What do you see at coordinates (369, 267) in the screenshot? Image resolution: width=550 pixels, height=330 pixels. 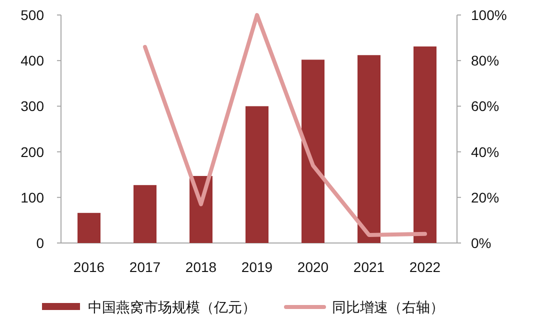 I see `x-tick-label: 2021` at bounding box center [369, 267].